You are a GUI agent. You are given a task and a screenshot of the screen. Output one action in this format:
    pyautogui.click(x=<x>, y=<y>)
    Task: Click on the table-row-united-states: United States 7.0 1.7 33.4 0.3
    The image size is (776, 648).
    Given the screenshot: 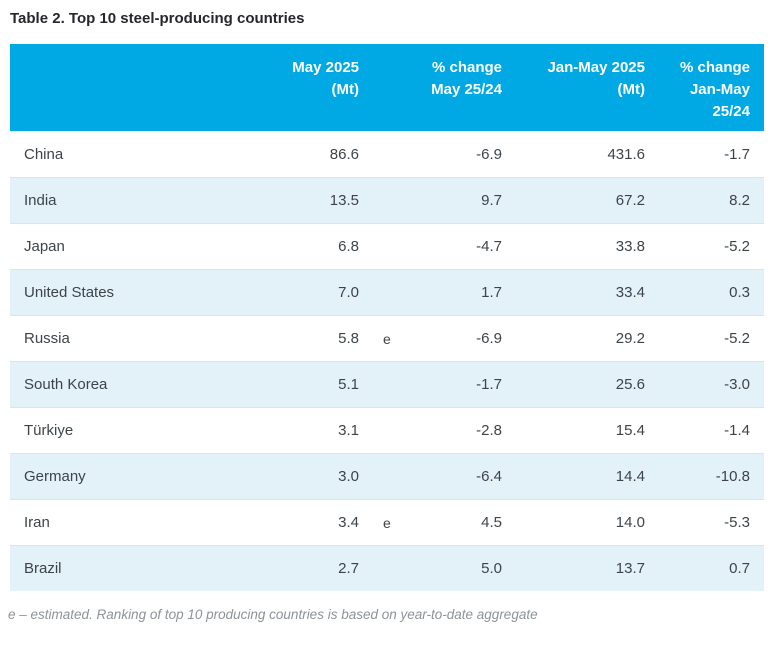 What is the action you would take?
    pyautogui.click(x=387, y=292)
    